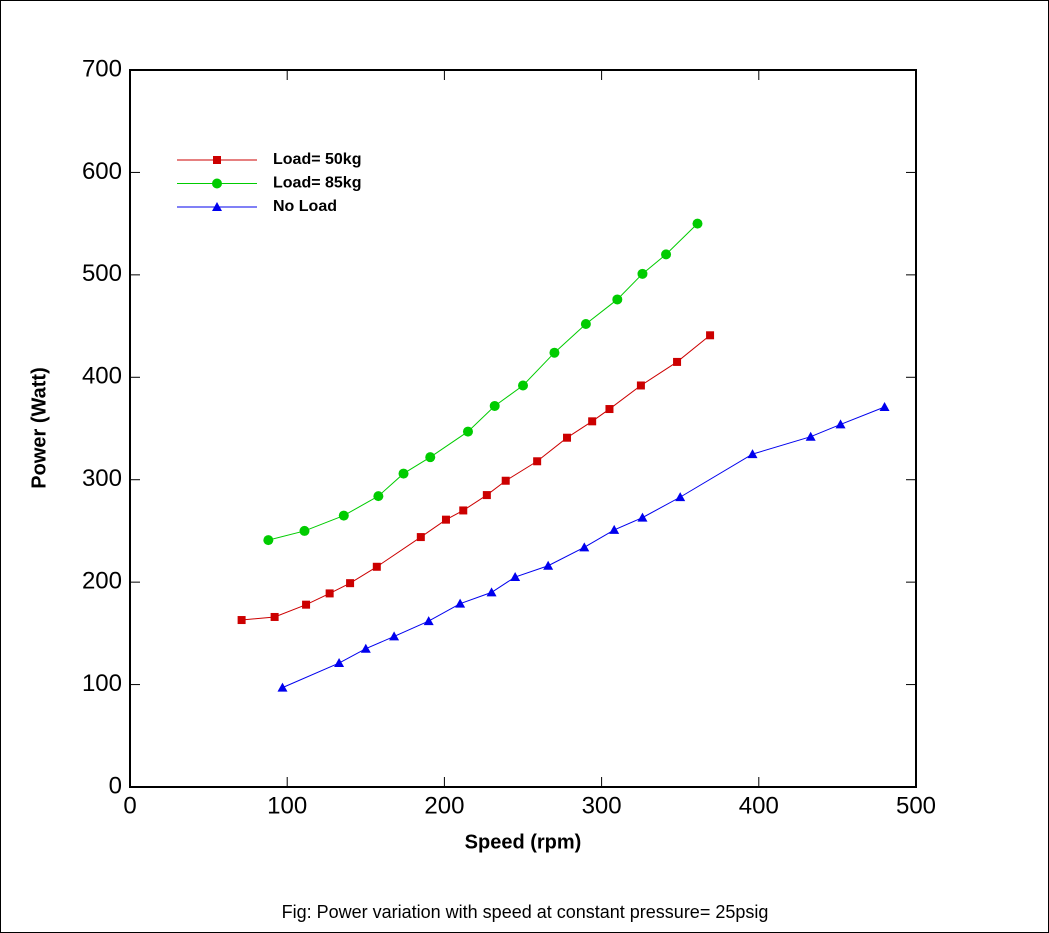 The height and width of the screenshot is (933, 1049). What do you see at coordinates (444, 805) in the screenshot?
I see `x-tick-label: 200` at bounding box center [444, 805].